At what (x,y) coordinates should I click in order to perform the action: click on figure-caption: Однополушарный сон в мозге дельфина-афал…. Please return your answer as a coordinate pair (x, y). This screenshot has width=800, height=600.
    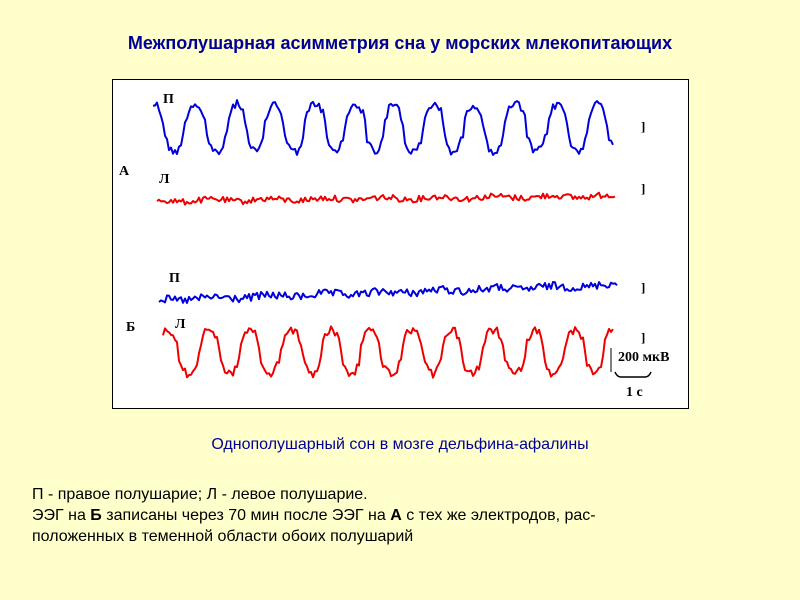
    Looking at the image, I should click on (400, 444).